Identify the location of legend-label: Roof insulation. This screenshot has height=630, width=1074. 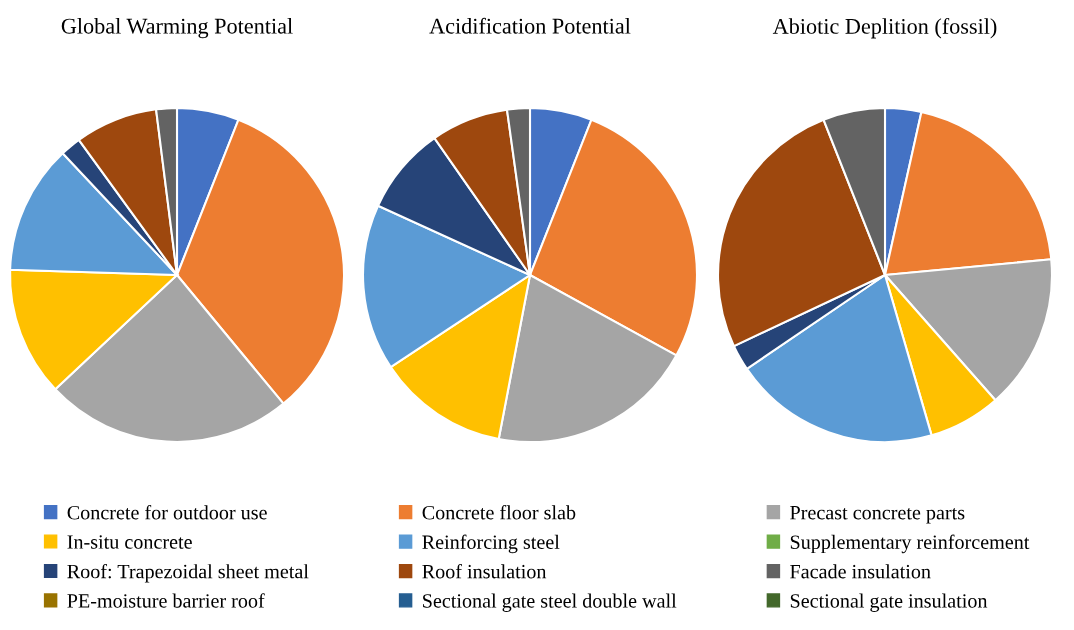
(484, 571).